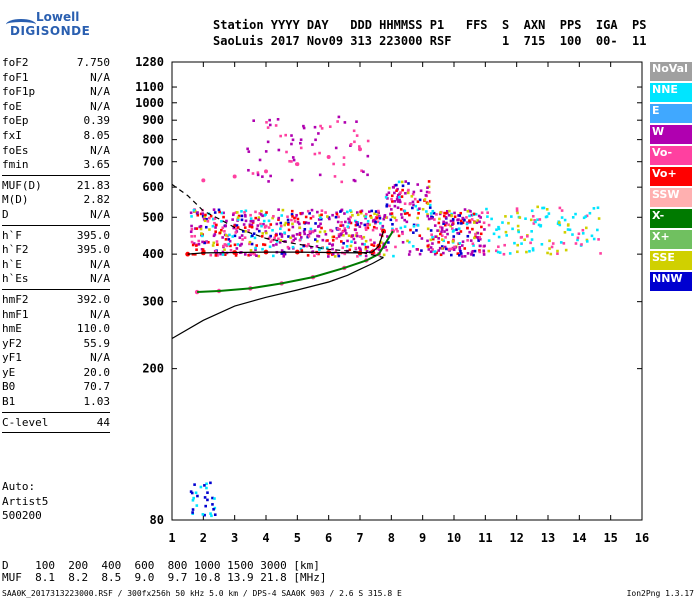 Image resolution: width=700 pixels, height=600 pixels. Describe the element at coordinates (485, 538) in the screenshot. I see `x-tick-label: 11` at that location.